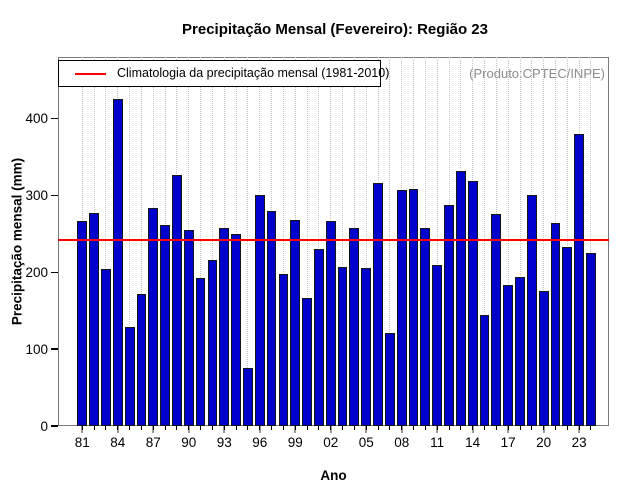 The width and height of the screenshot is (640, 500). Describe the element at coordinates (473, 442) in the screenshot. I see `x-tick-label: 14` at that location.